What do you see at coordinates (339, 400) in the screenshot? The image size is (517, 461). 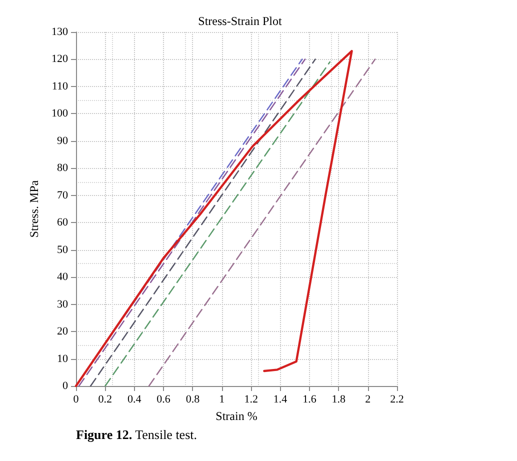 I see `x-tick-label: 1.8` at bounding box center [339, 400].